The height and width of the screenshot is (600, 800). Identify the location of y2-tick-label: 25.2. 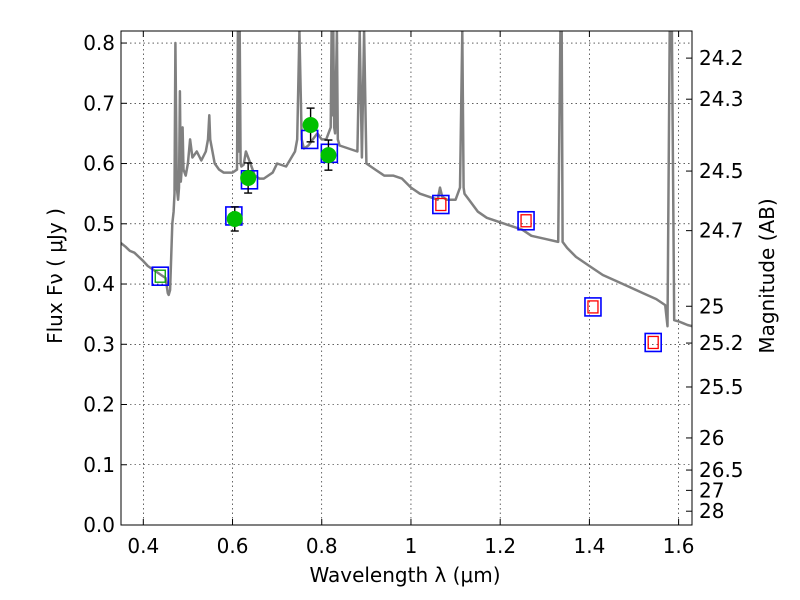
(721, 343).